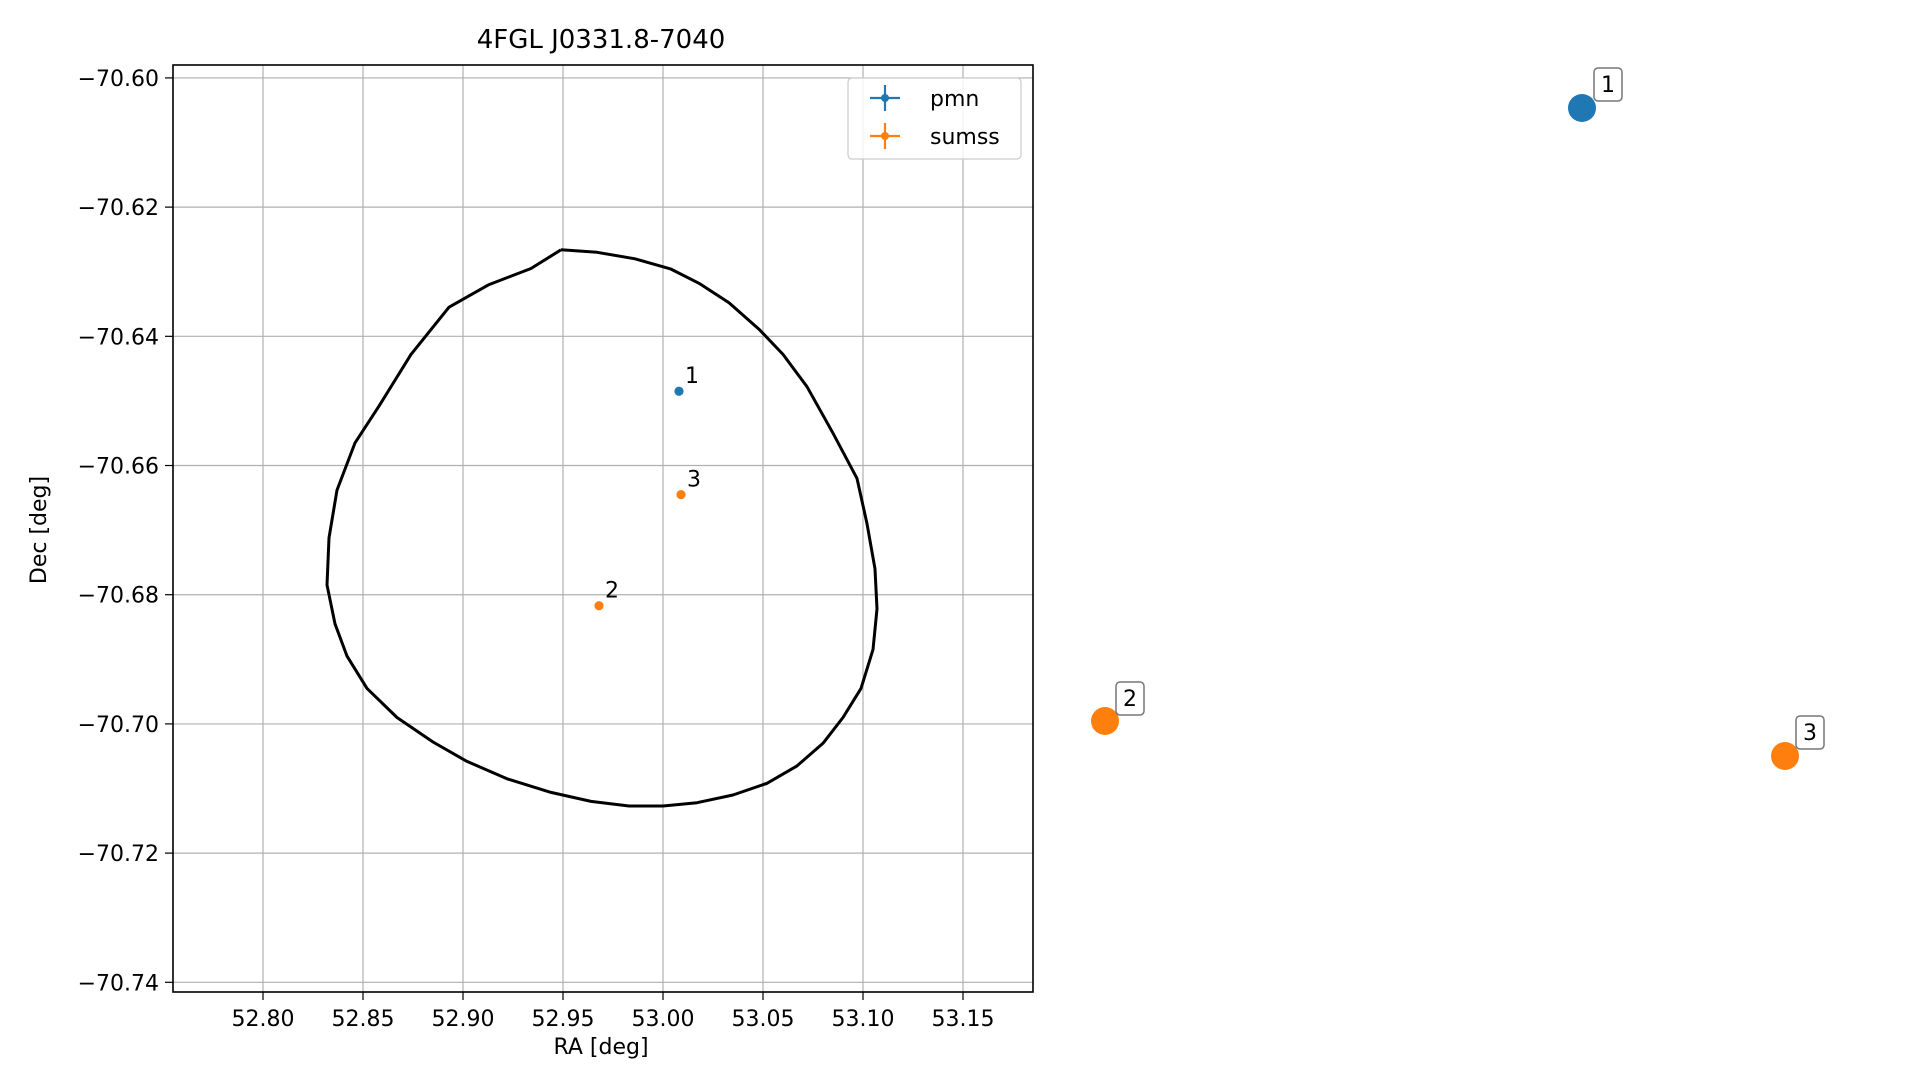 This screenshot has height=1080, width=1919. I want to click on error-ellipse-outline, so click(602, 528).